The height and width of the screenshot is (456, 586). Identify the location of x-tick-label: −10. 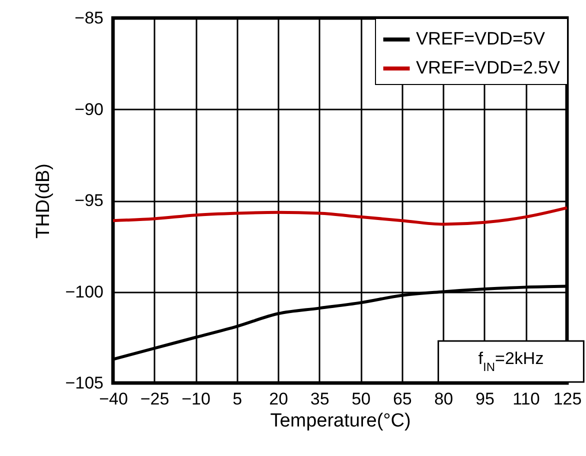
(196, 399).